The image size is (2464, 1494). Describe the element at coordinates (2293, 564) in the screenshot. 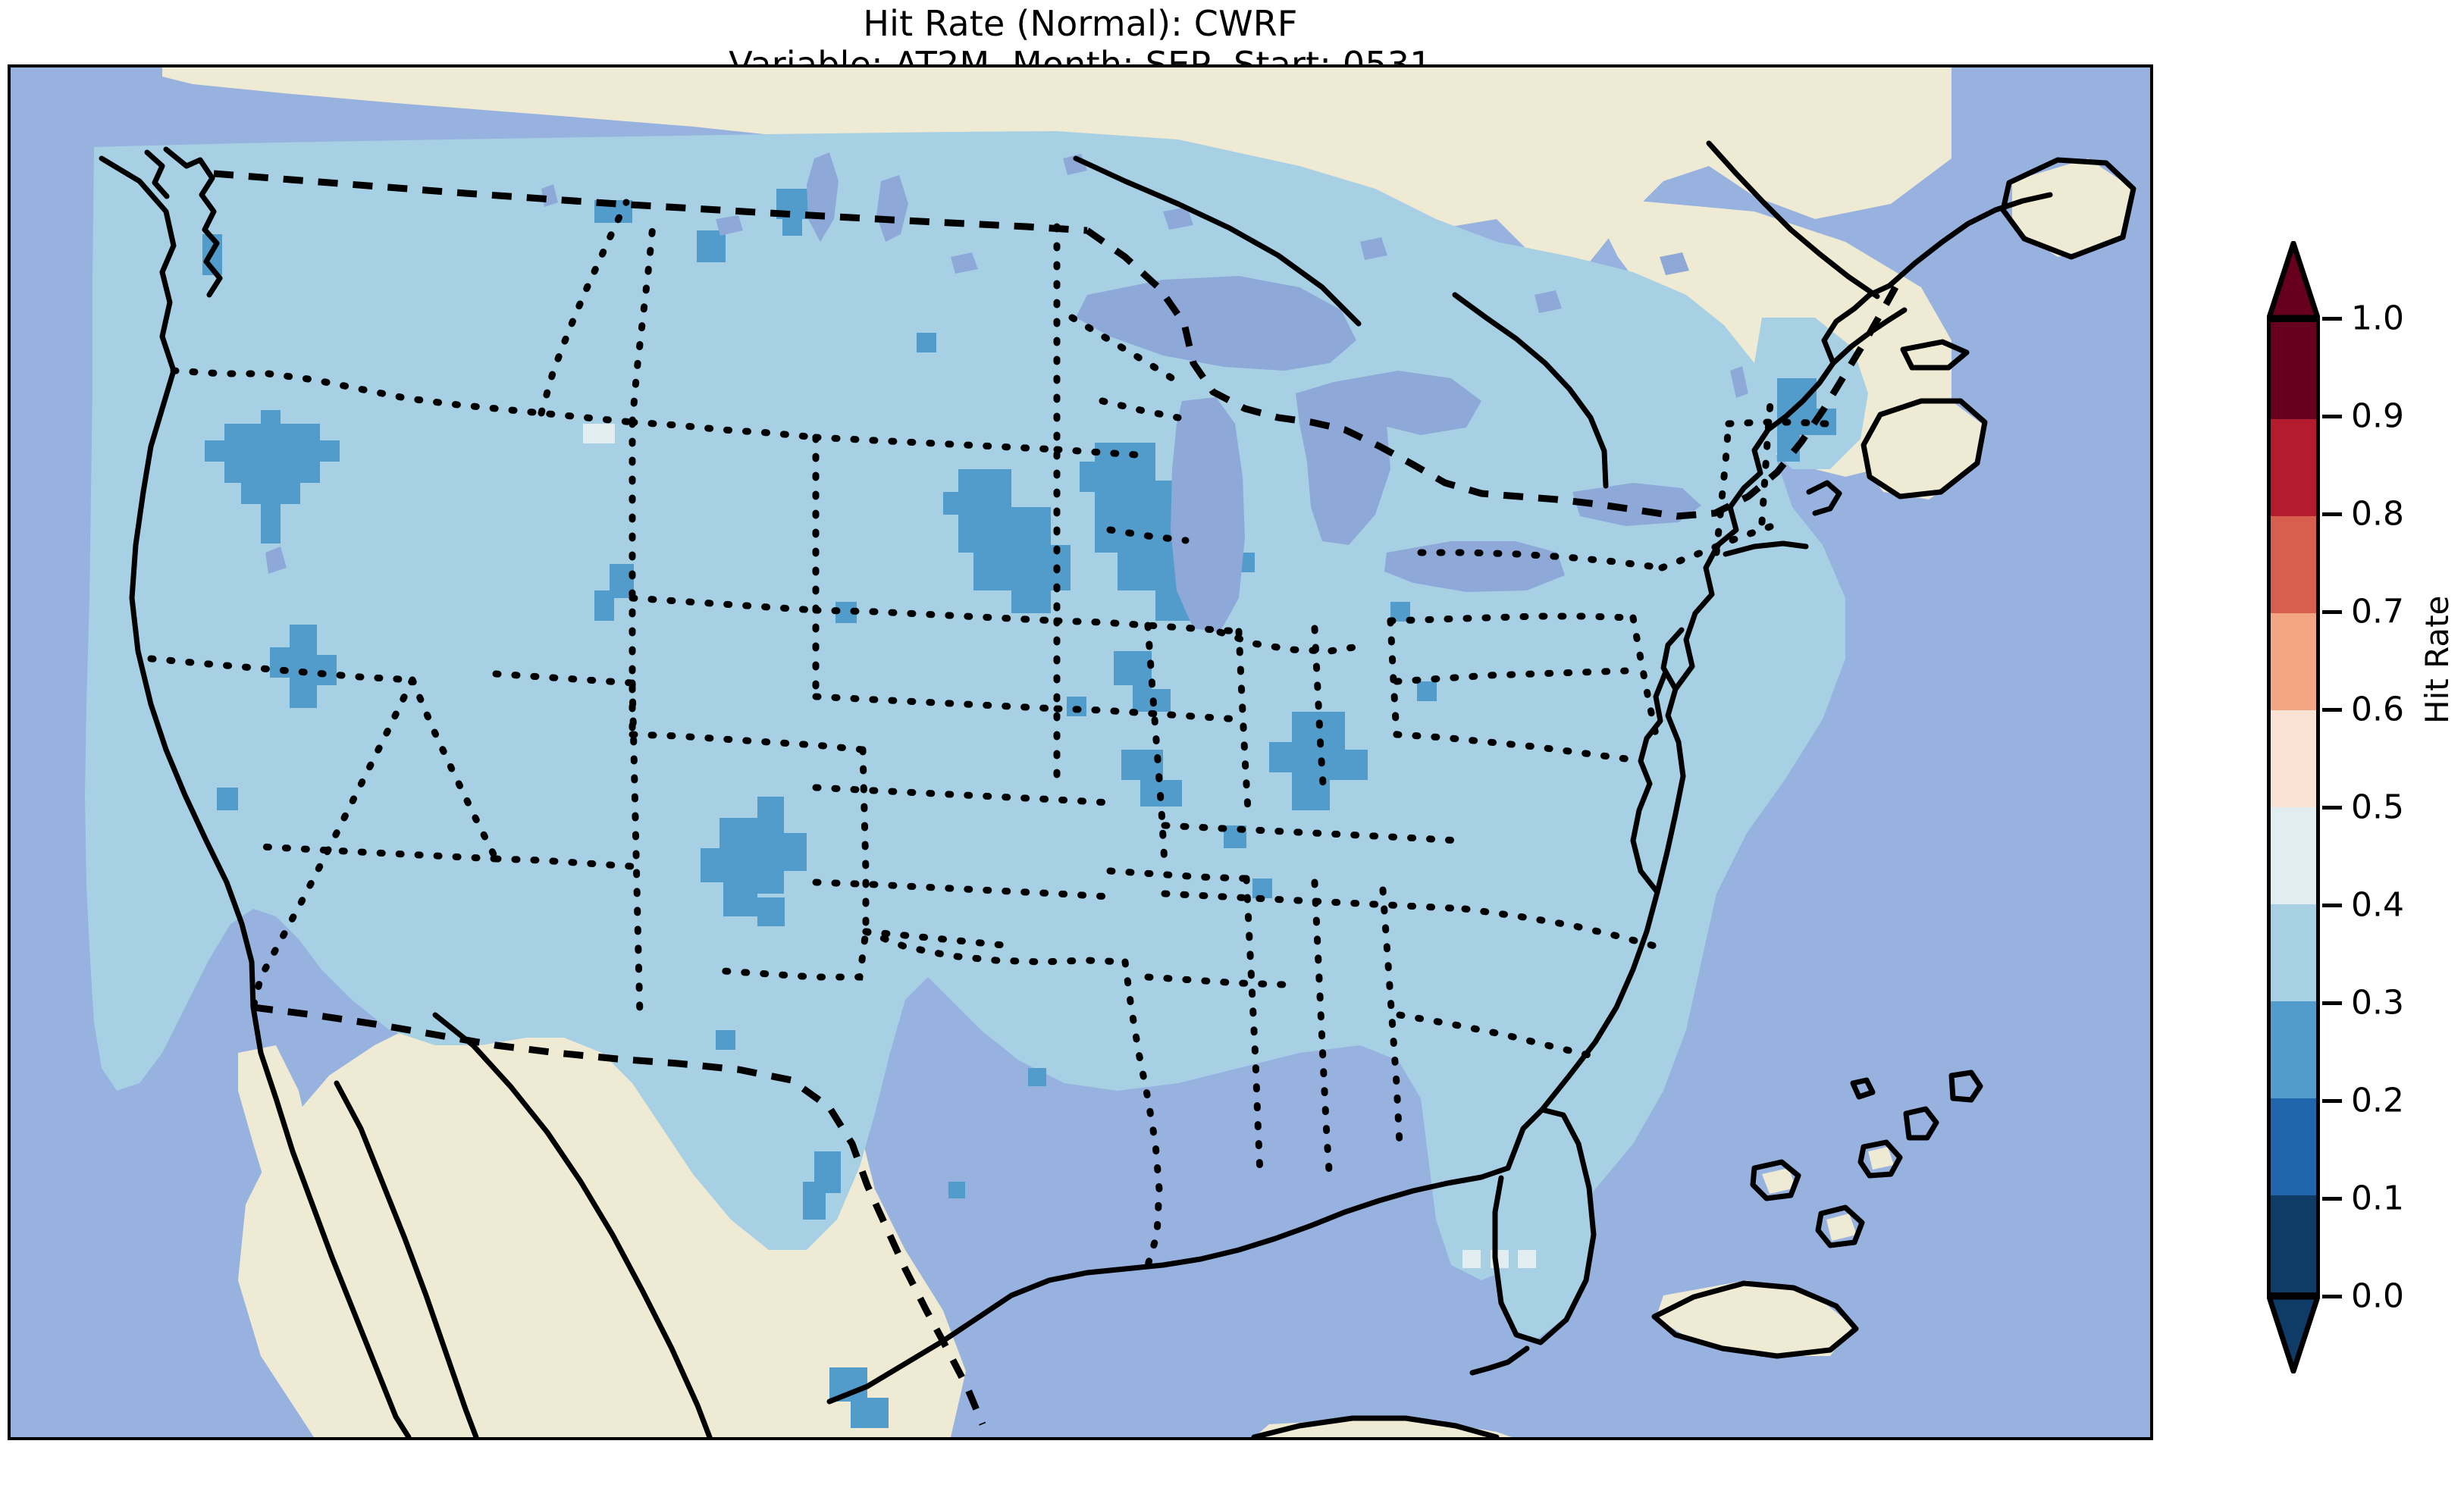

I see `colorbar-segment-0.7-0.8` at that location.